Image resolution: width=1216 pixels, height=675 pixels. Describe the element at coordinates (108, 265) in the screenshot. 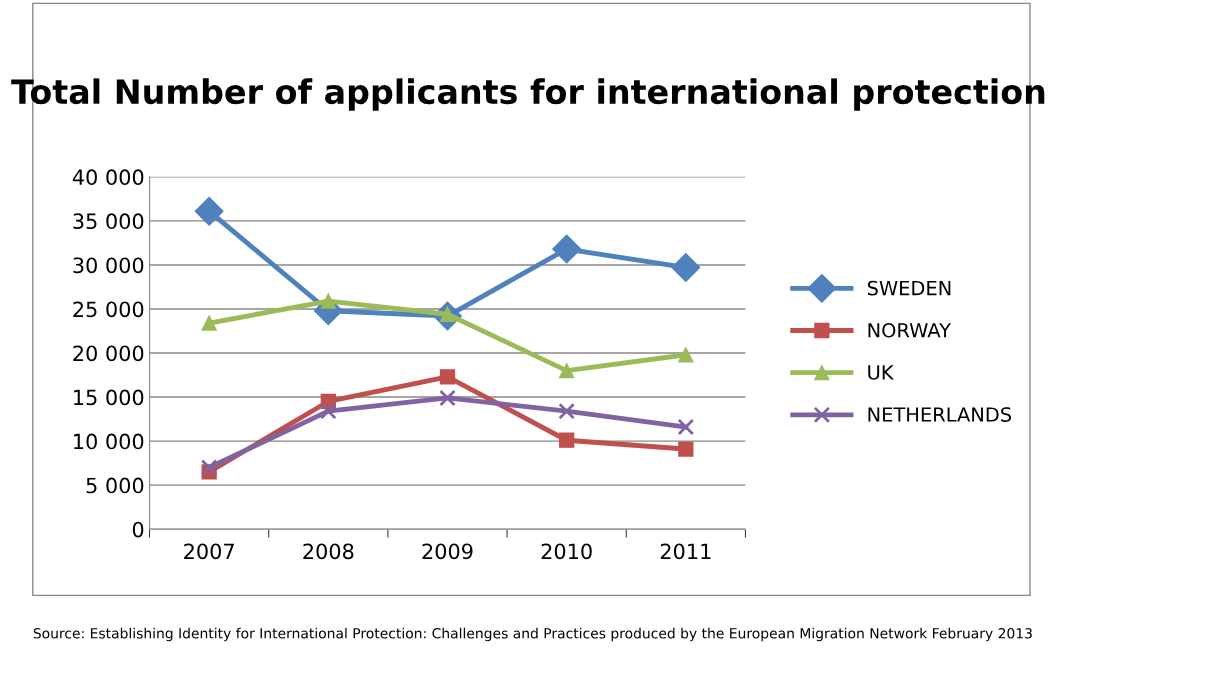

I see `y-tick-label: 30 000` at that location.